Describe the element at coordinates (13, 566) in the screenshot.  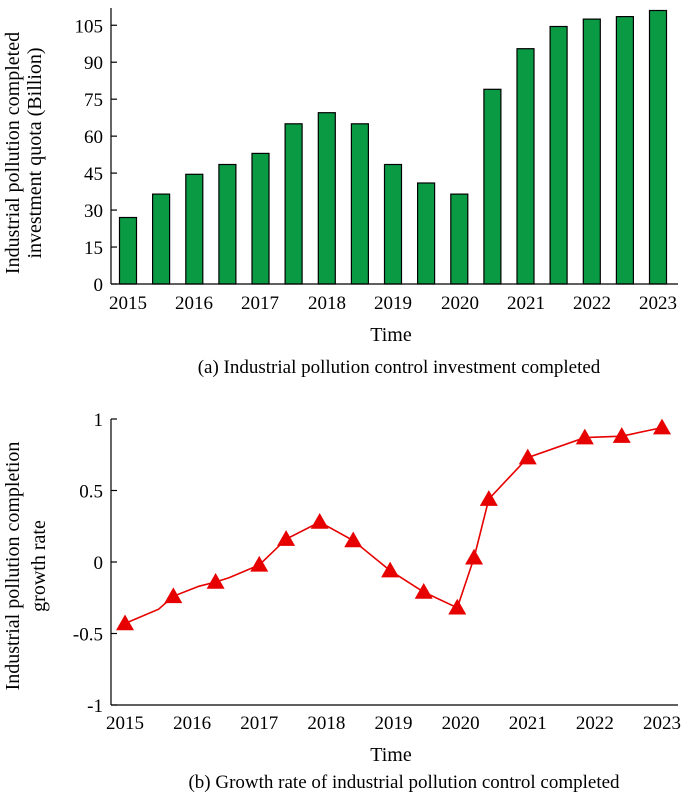
I see `y-axis-label-line-1: Industrial pollution completion` at that location.